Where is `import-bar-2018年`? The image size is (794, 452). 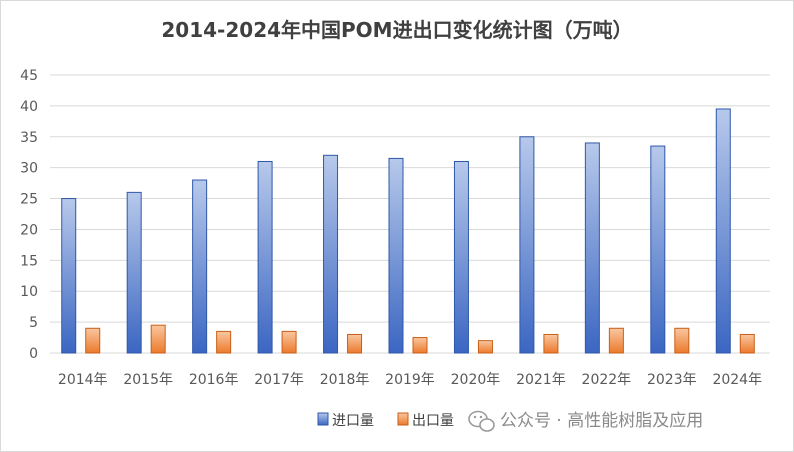 import-bar-2018年 is located at coordinates (331, 254).